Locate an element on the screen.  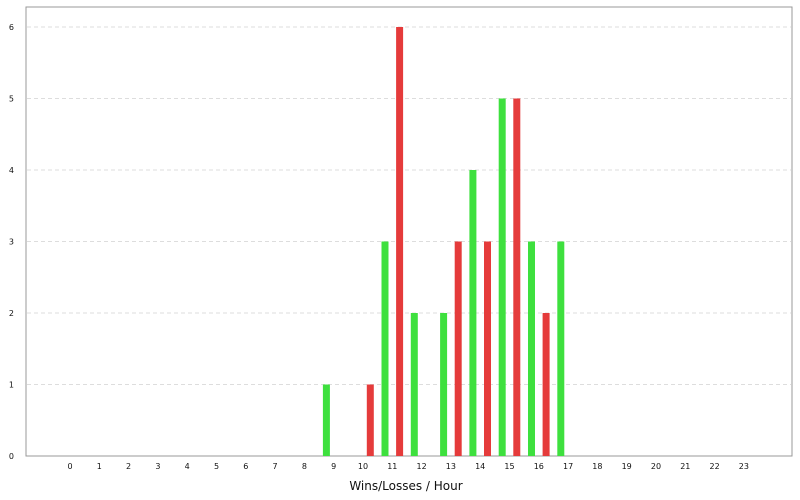
x-axis-title: Wins/Losses / Hour is located at coordinates (405, 486).